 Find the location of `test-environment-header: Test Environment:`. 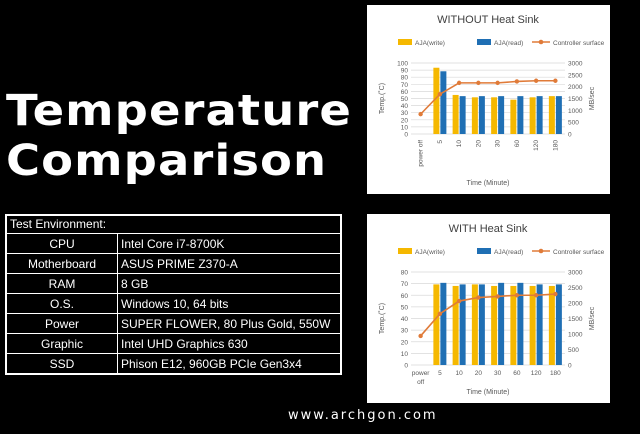

test-environment-header: Test Environment: is located at coordinates (173, 225).